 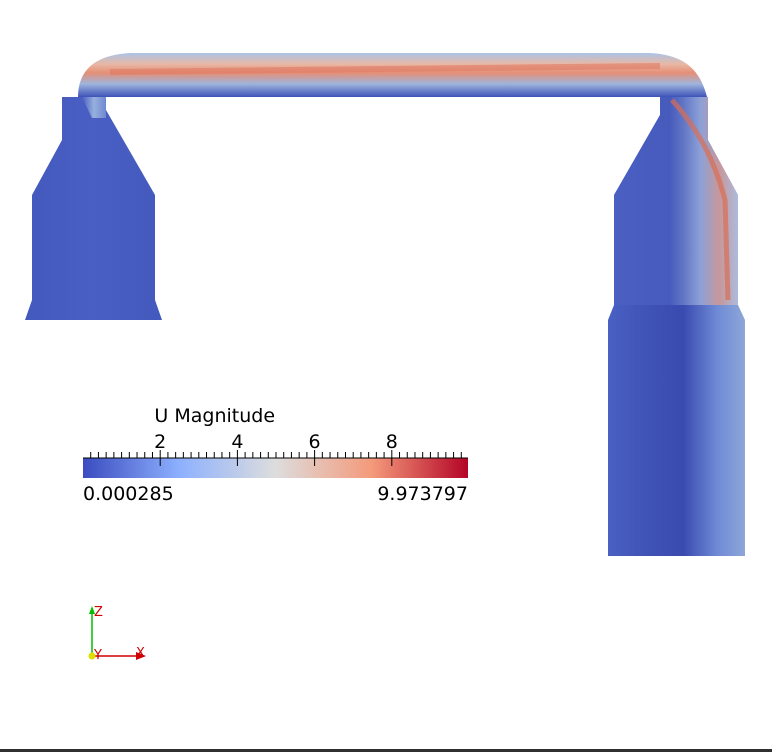 I want to click on connecting-pipe, so click(x=392, y=75).